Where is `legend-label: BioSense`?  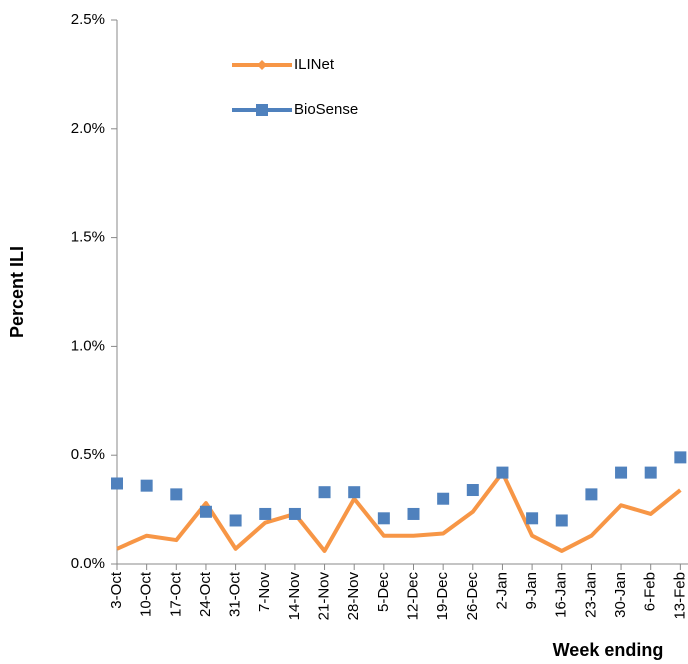
legend-label: BioSense is located at coordinates (326, 109).